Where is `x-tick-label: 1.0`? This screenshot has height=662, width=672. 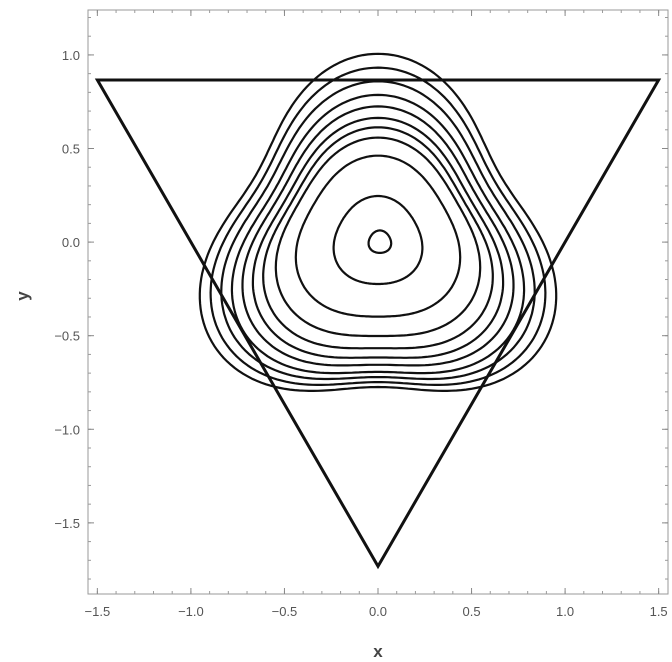 x-tick-label: 1.0 is located at coordinates (565, 611).